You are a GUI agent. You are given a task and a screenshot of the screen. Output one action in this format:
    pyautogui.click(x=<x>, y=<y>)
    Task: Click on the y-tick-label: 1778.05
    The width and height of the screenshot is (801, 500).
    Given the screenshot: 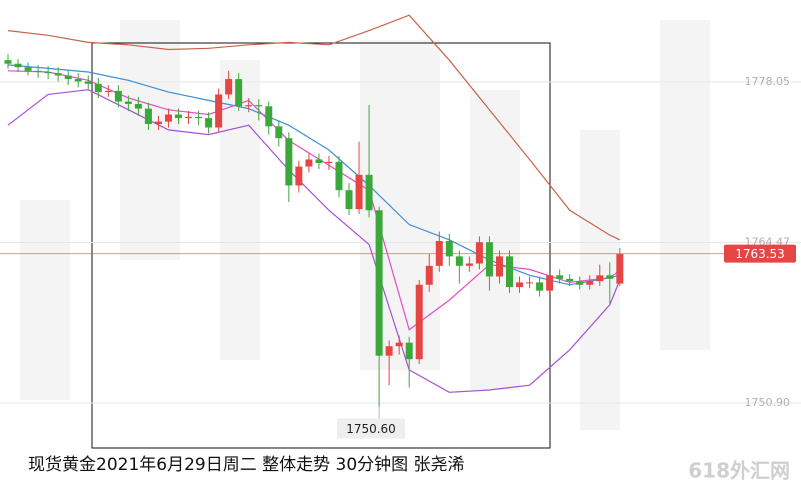 What is the action you would take?
    pyautogui.click(x=768, y=81)
    